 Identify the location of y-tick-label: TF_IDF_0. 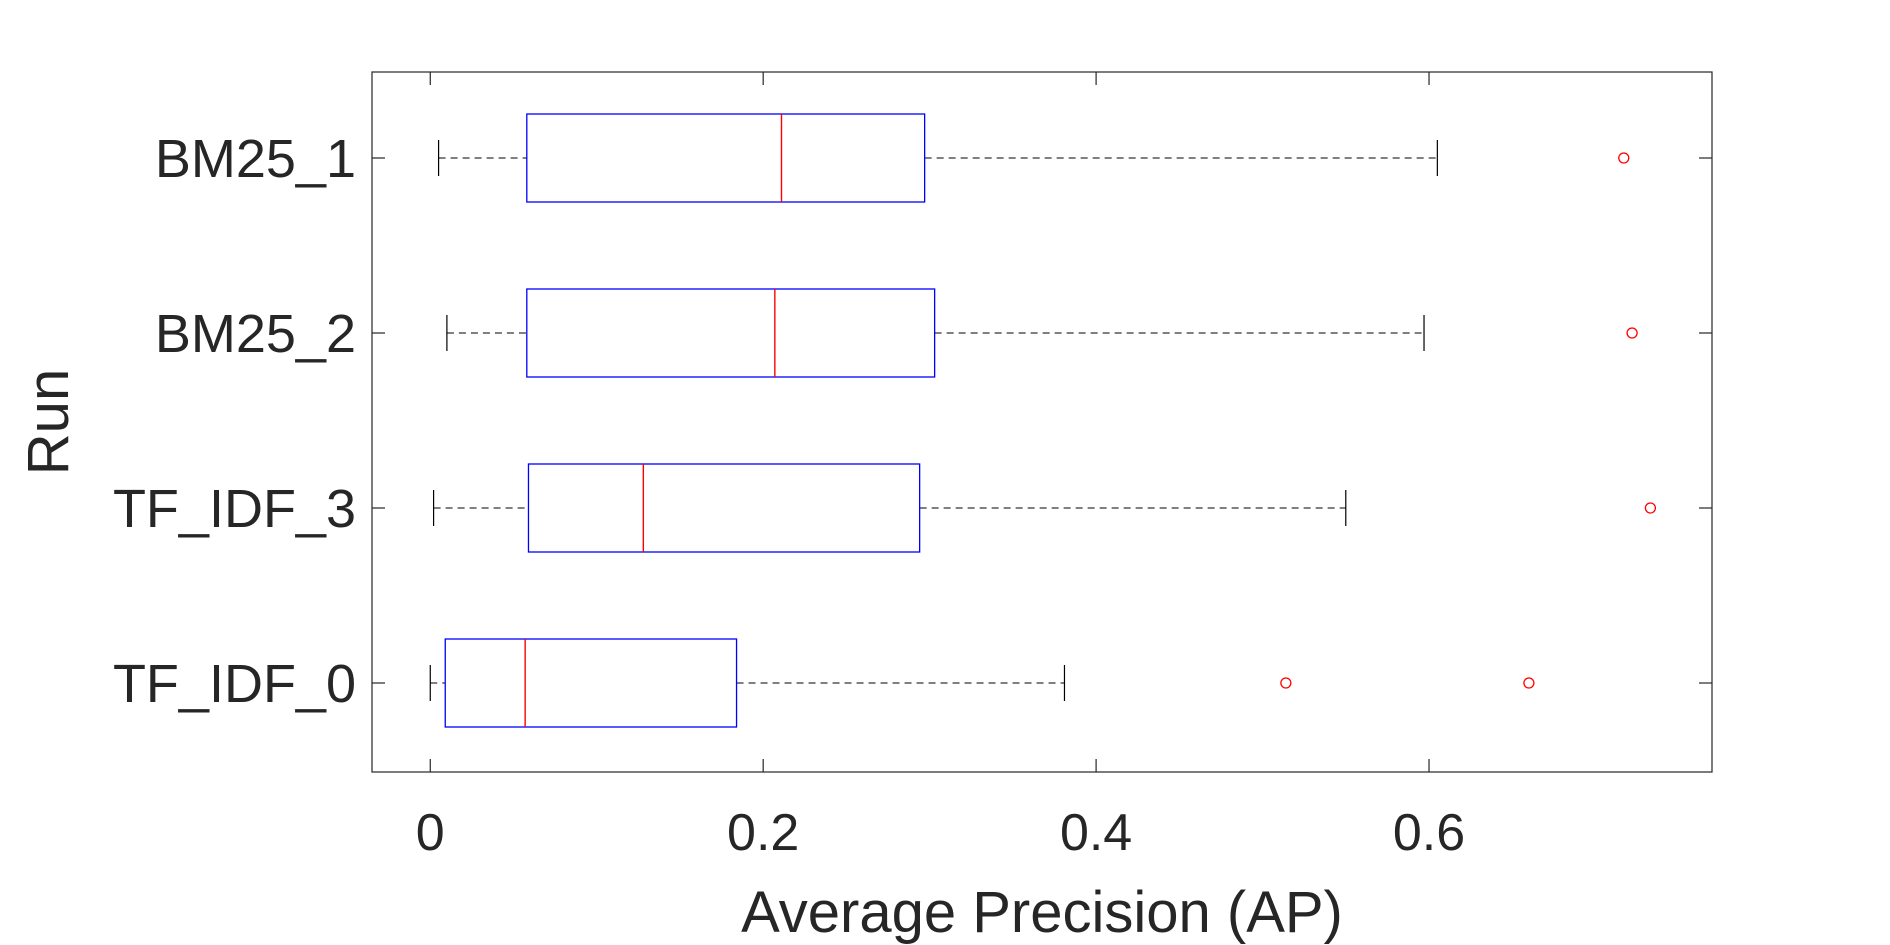
(234, 684).